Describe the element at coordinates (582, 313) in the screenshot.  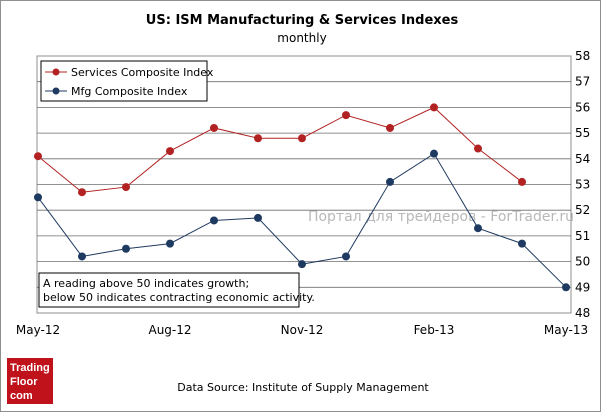
I see `y-tick-label: 48` at that location.